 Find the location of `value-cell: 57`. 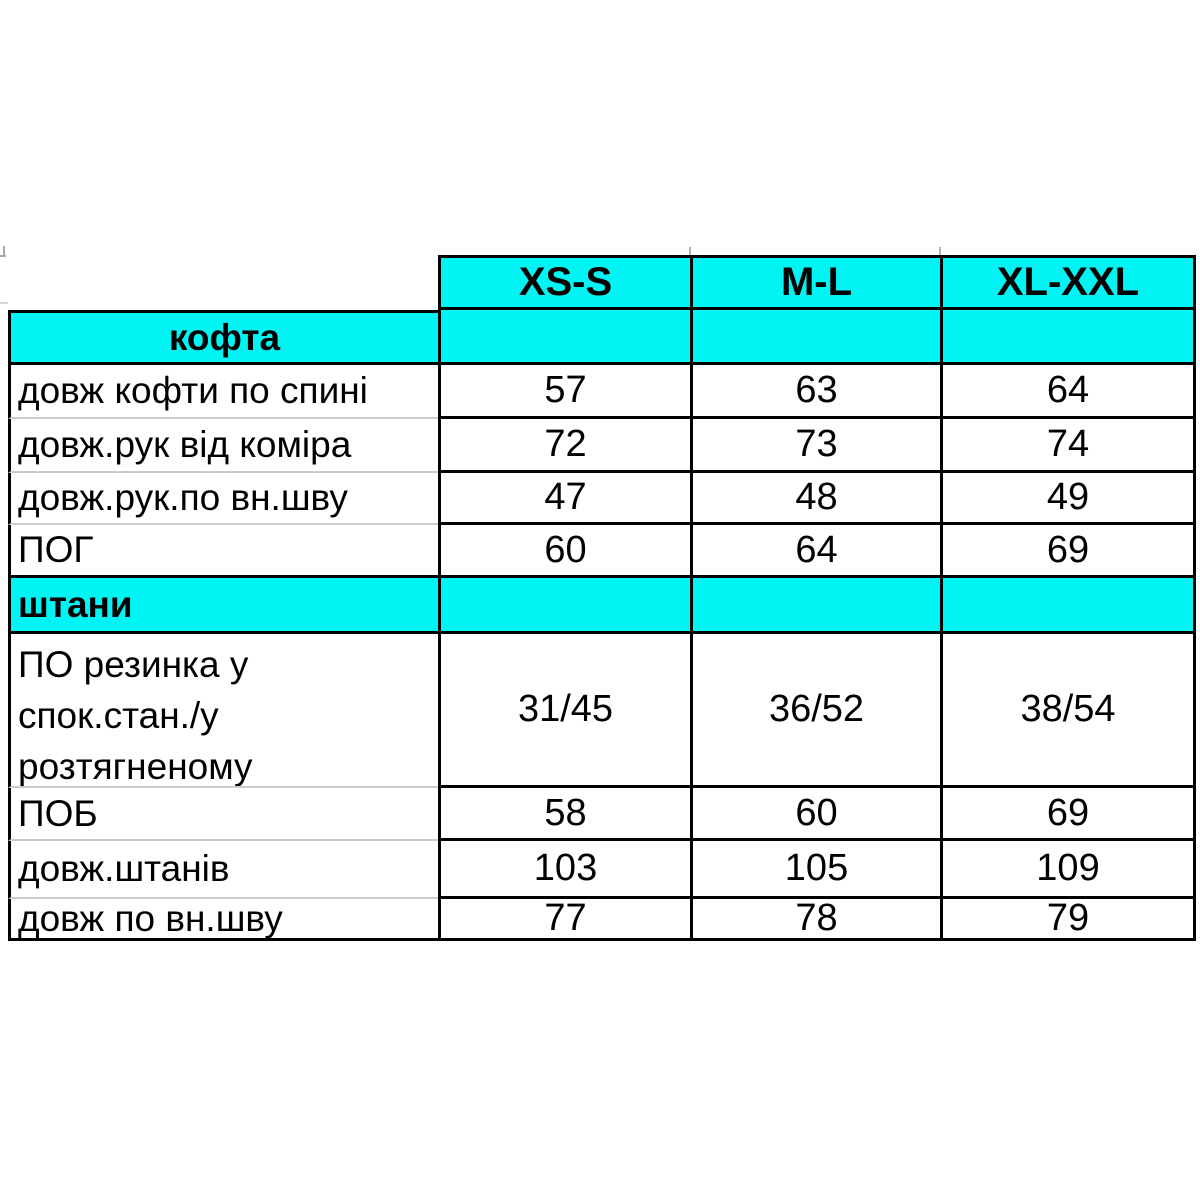

value-cell: 57 is located at coordinates (564, 392).